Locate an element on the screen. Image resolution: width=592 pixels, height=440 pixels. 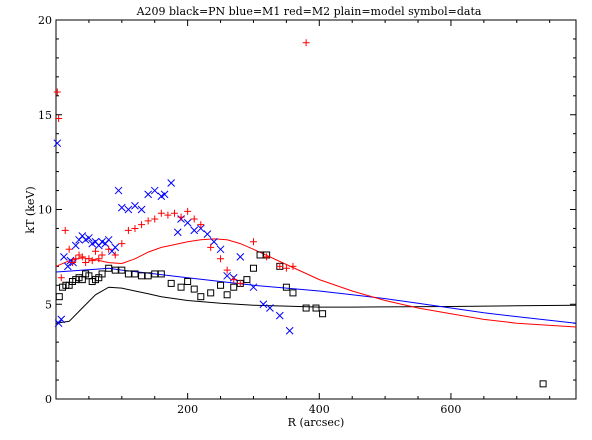
x-tick-label: 600 is located at coordinates (450, 409).